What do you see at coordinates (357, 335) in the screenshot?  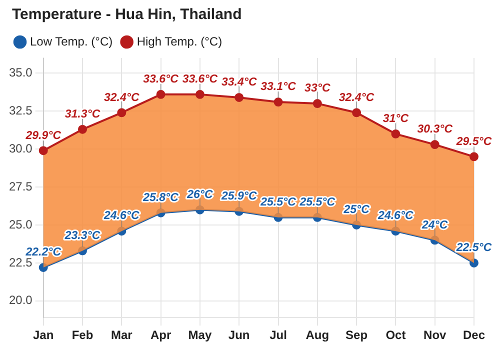 I see `x-tick-label: Sep` at bounding box center [357, 335].